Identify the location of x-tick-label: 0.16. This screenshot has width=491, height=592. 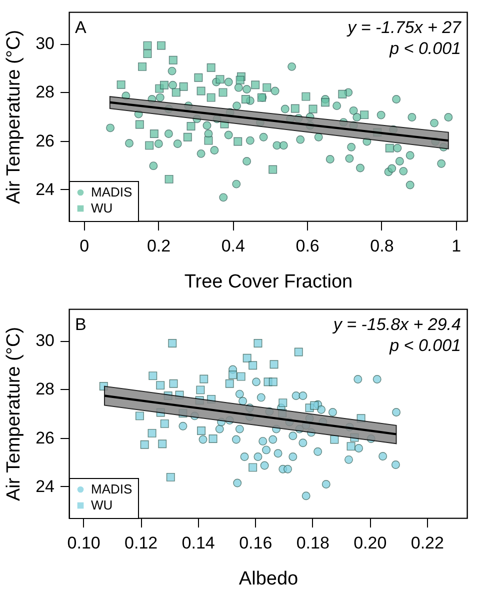
(255, 543).